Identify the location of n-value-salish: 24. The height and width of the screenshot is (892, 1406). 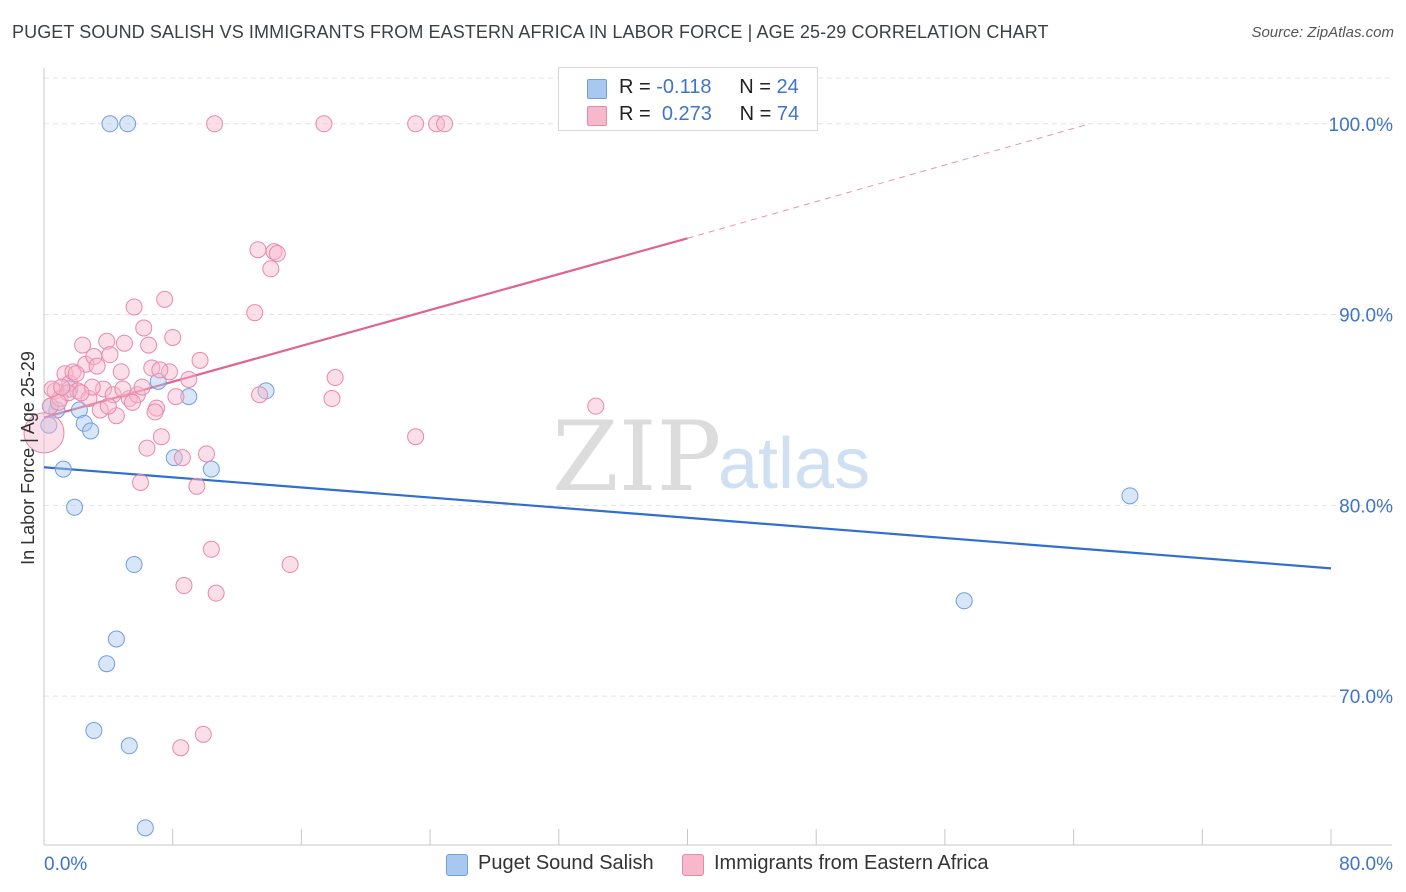
(787, 87).